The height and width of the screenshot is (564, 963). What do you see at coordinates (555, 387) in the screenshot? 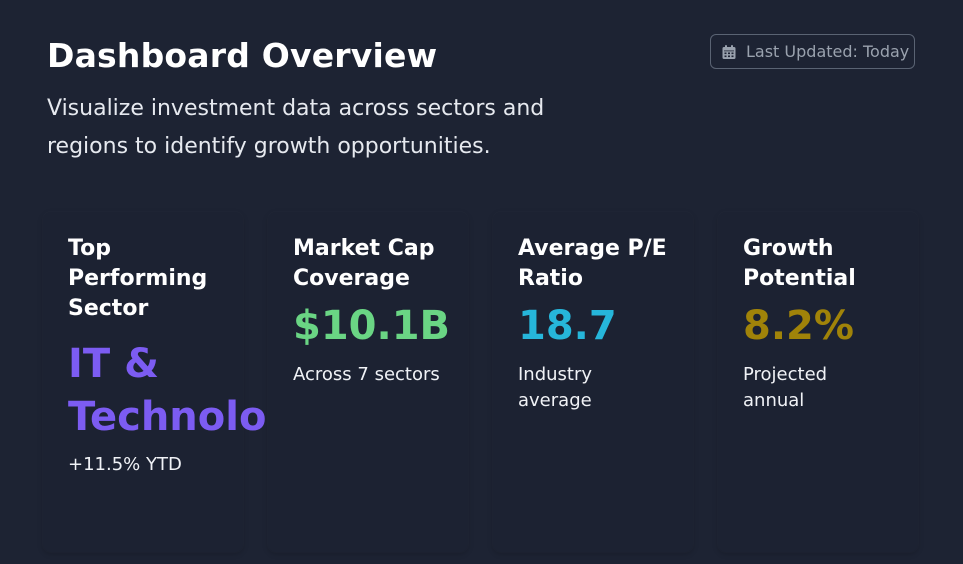
I see `card-note: Industry average` at bounding box center [555, 387].